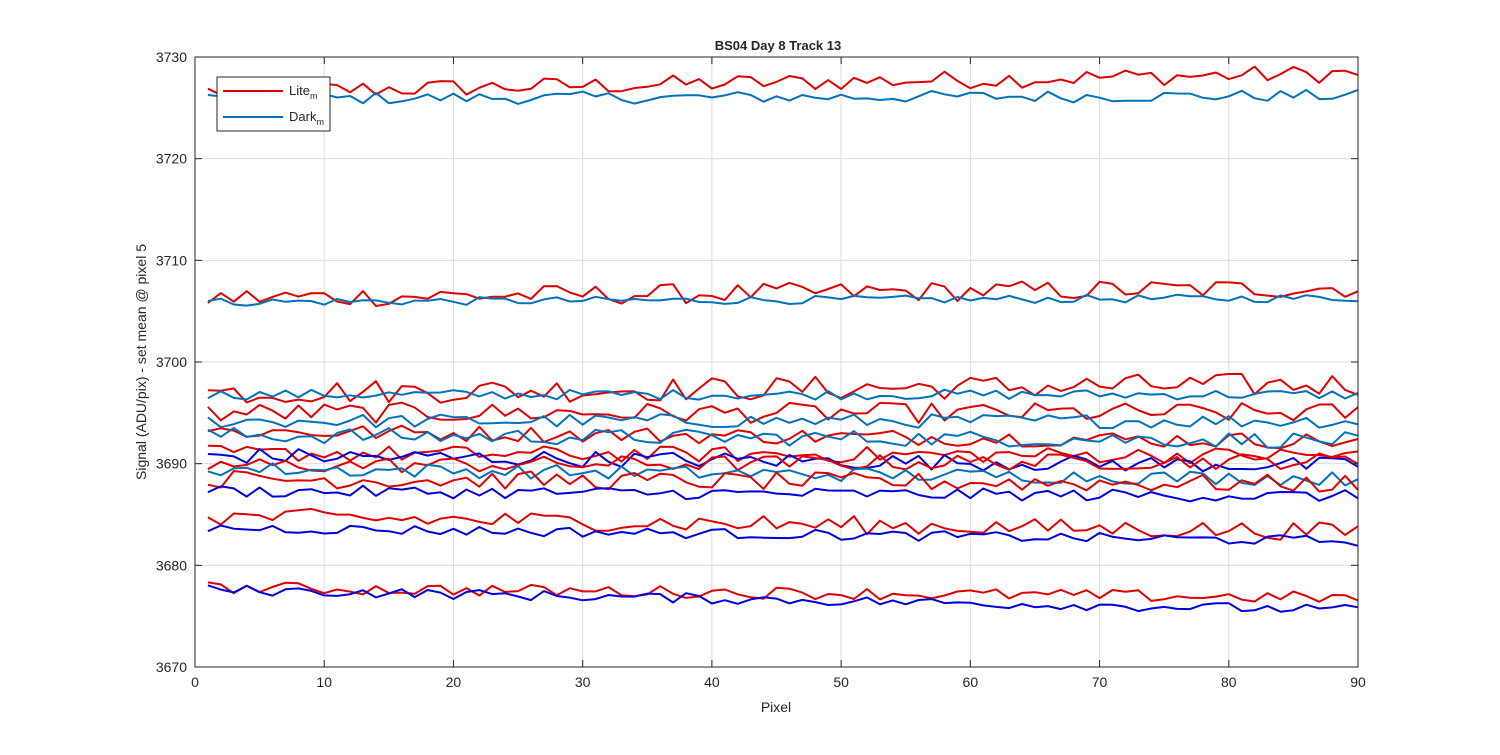 The image size is (1500, 755). Describe the element at coordinates (171, 464) in the screenshot. I see `y-tick-label: 3690` at that location.